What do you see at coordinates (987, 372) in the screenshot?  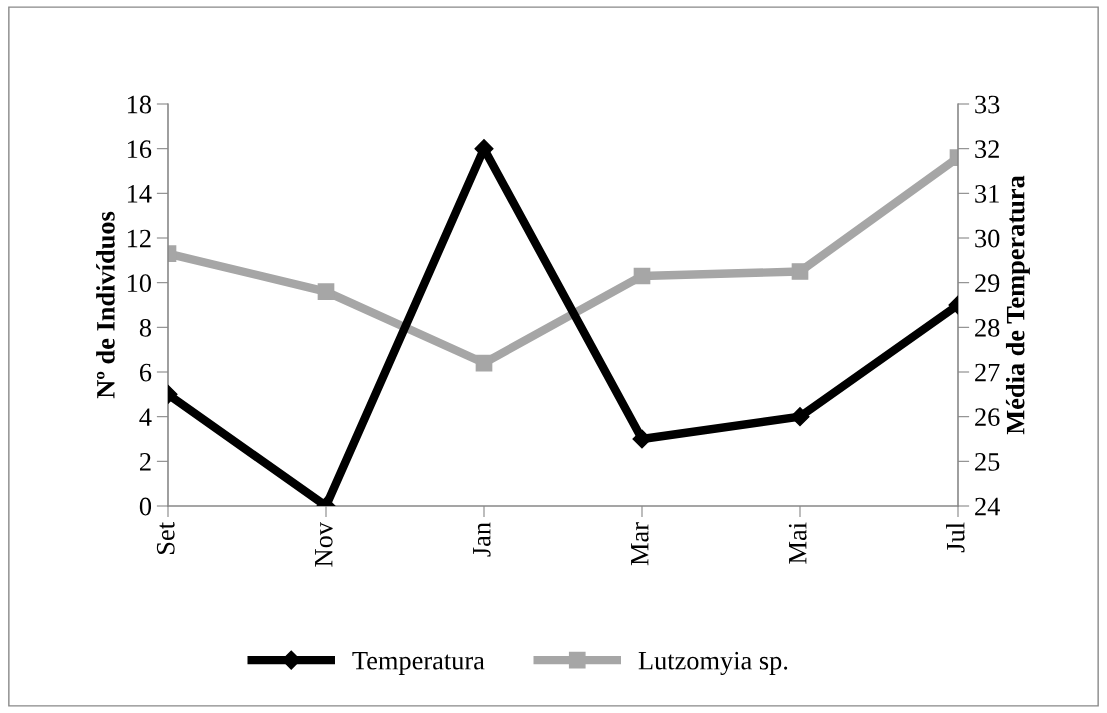 I see `y2-tick-label: 27` at bounding box center [987, 372].